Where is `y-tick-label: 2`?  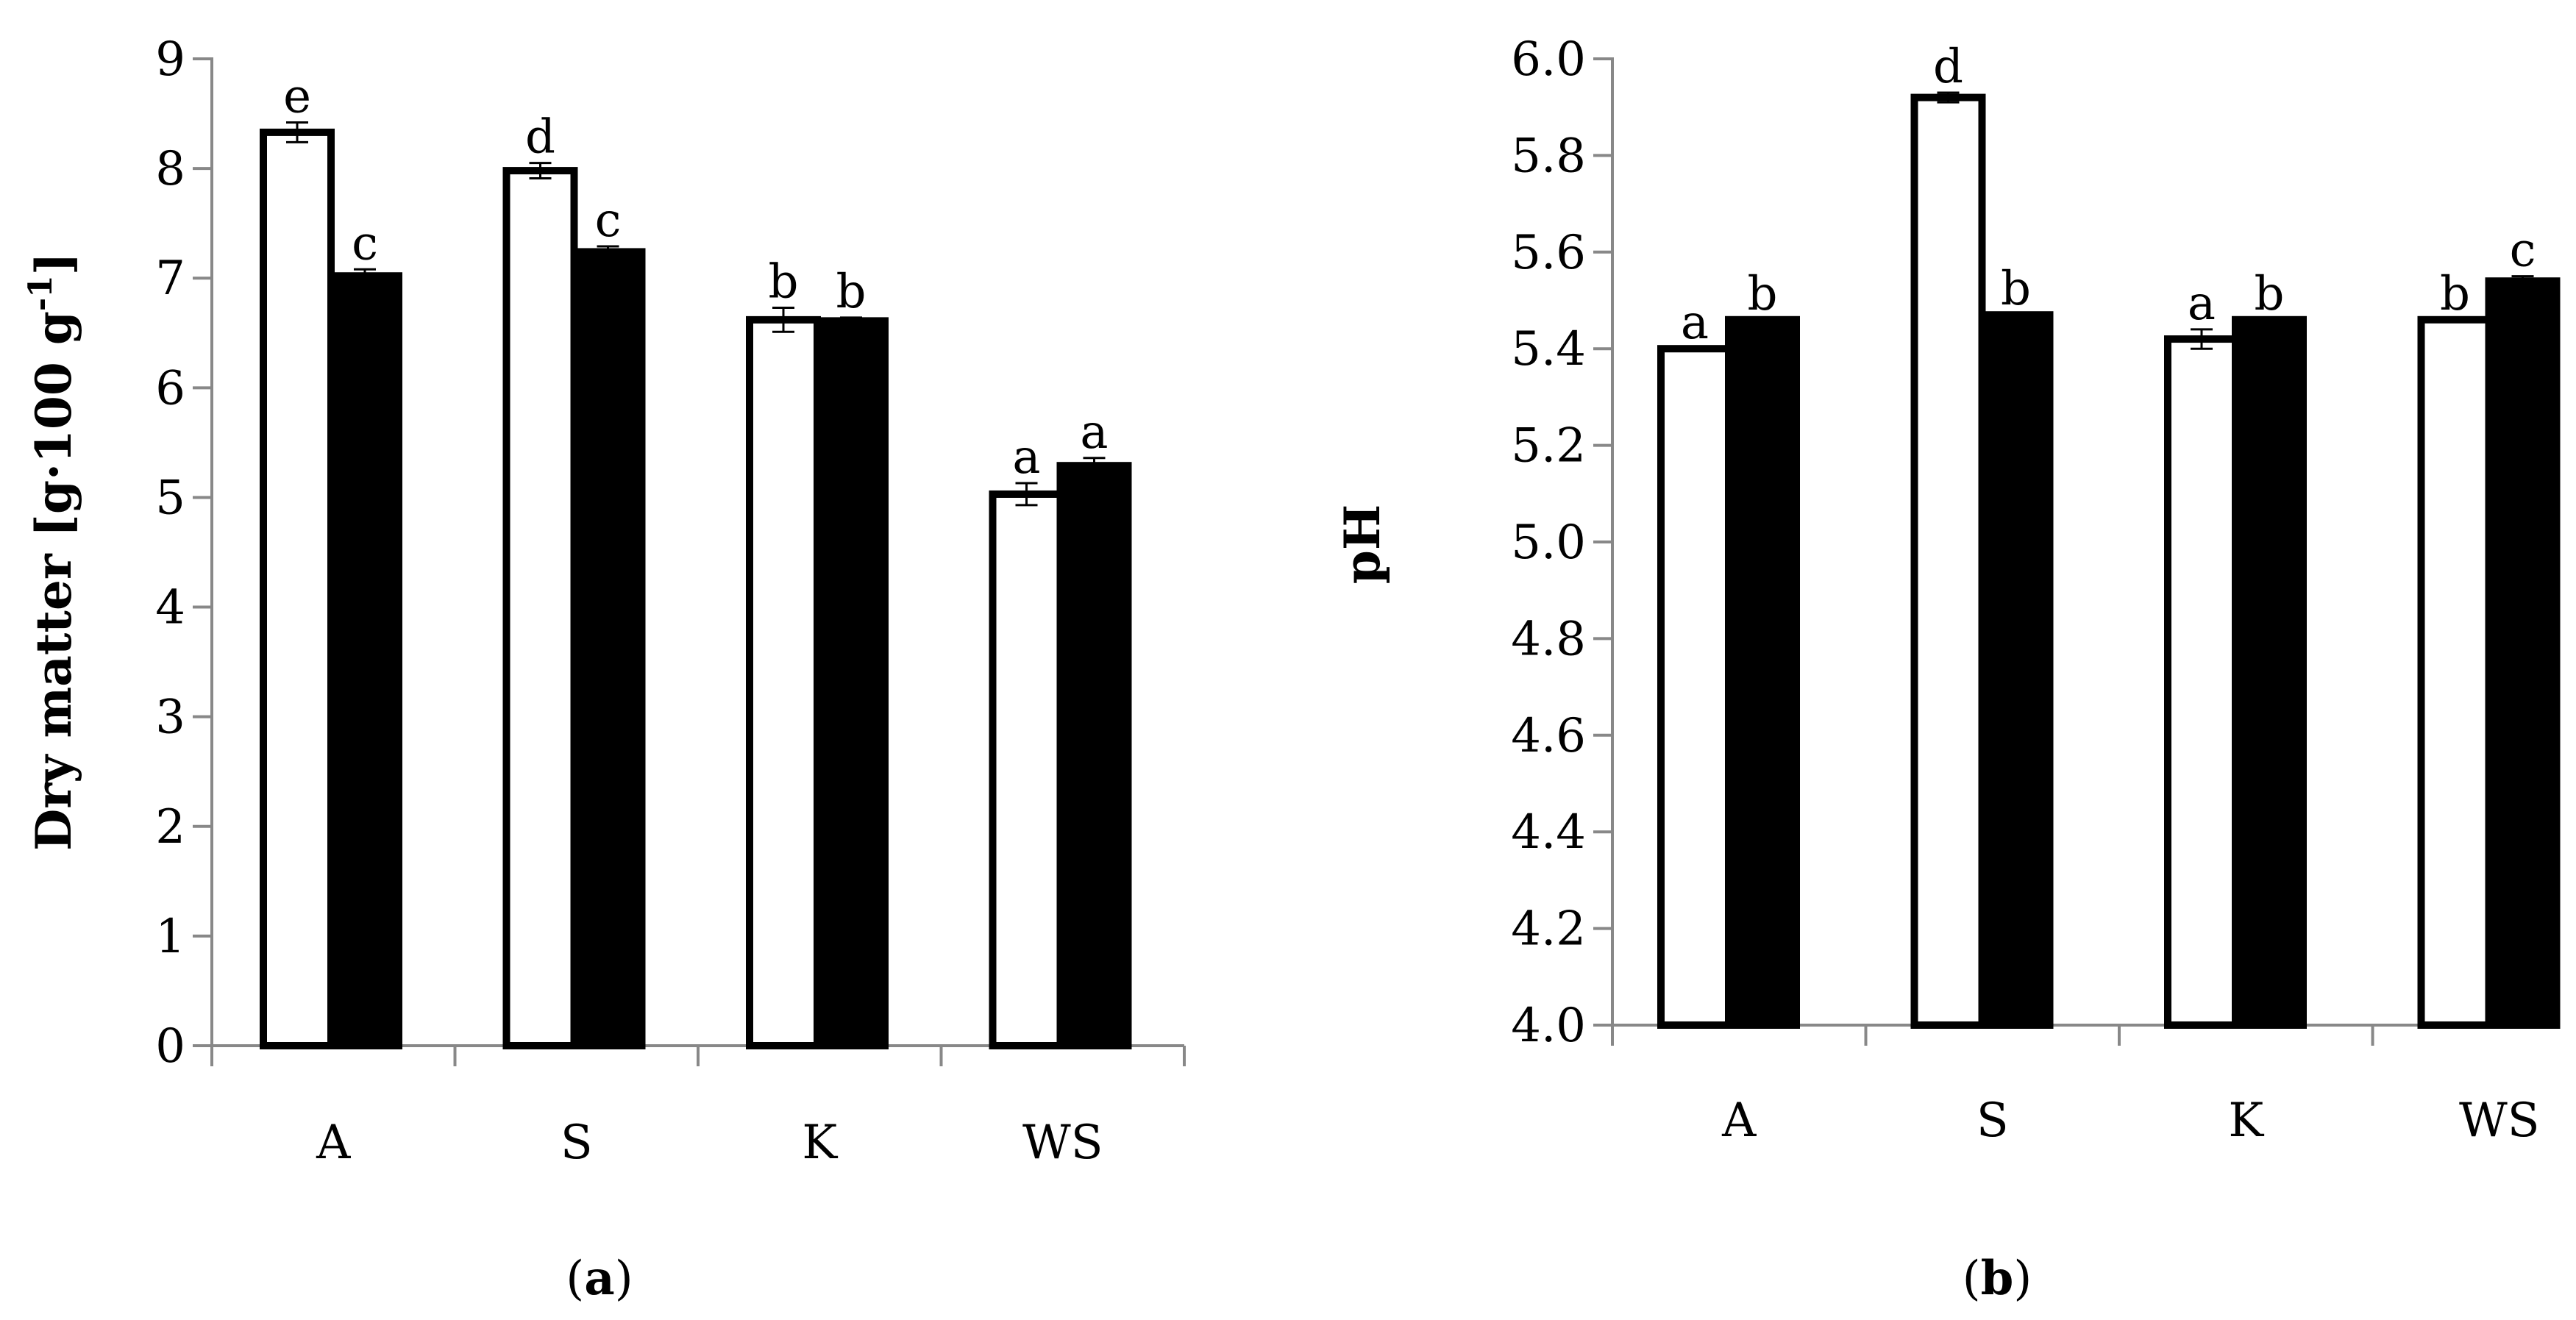 y-tick-label: 2 is located at coordinates (170, 827).